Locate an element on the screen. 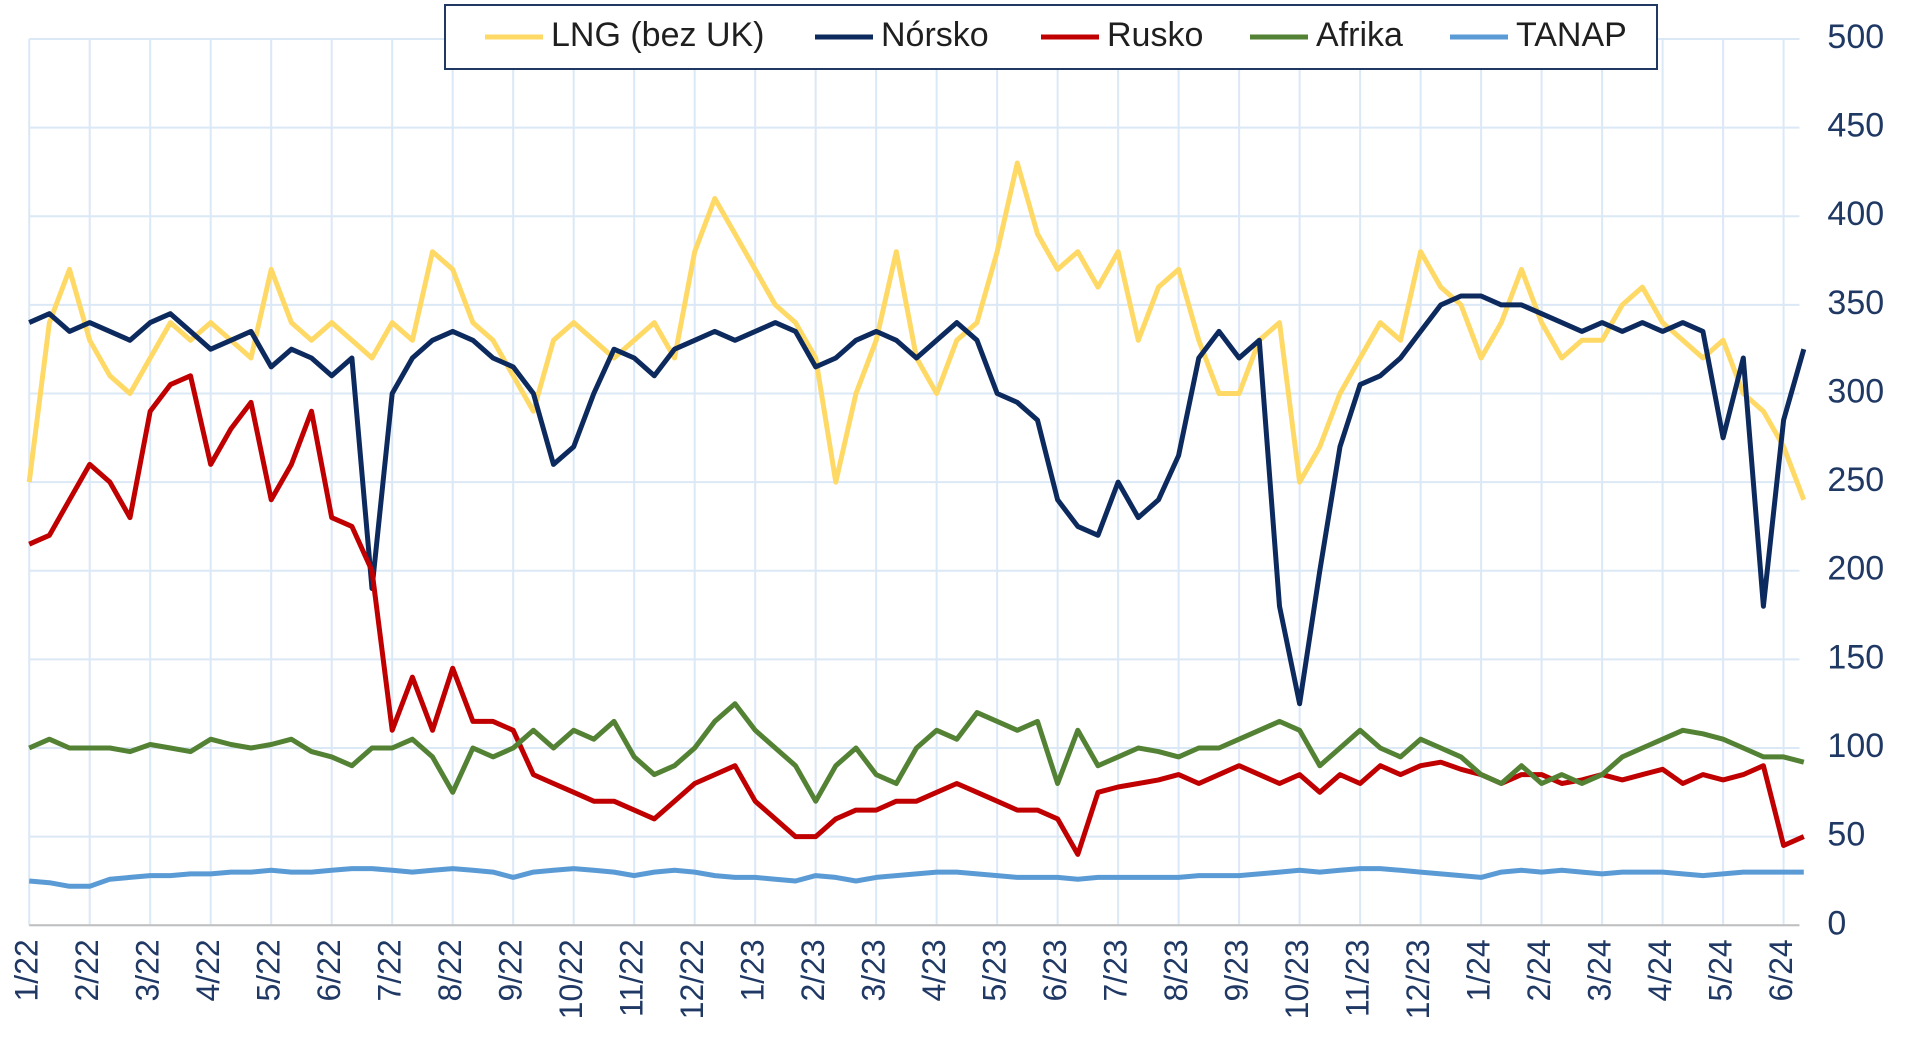 The image size is (1909, 1055). y-tick-label: 100 is located at coordinates (1855, 746).